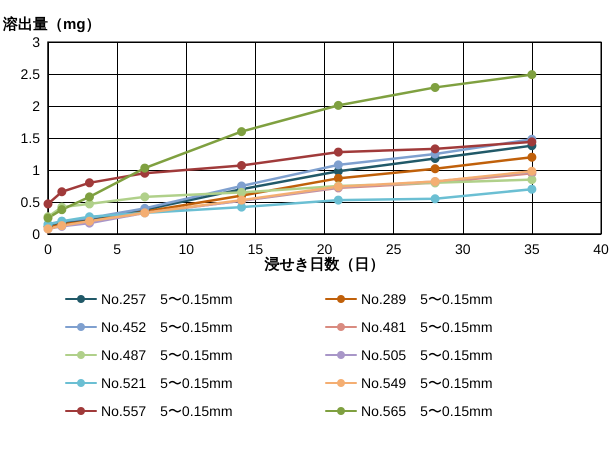 The image size is (613, 450). Describe the element at coordinates (324, 249) in the screenshot. I see `x-tick-label: 20` at that location.